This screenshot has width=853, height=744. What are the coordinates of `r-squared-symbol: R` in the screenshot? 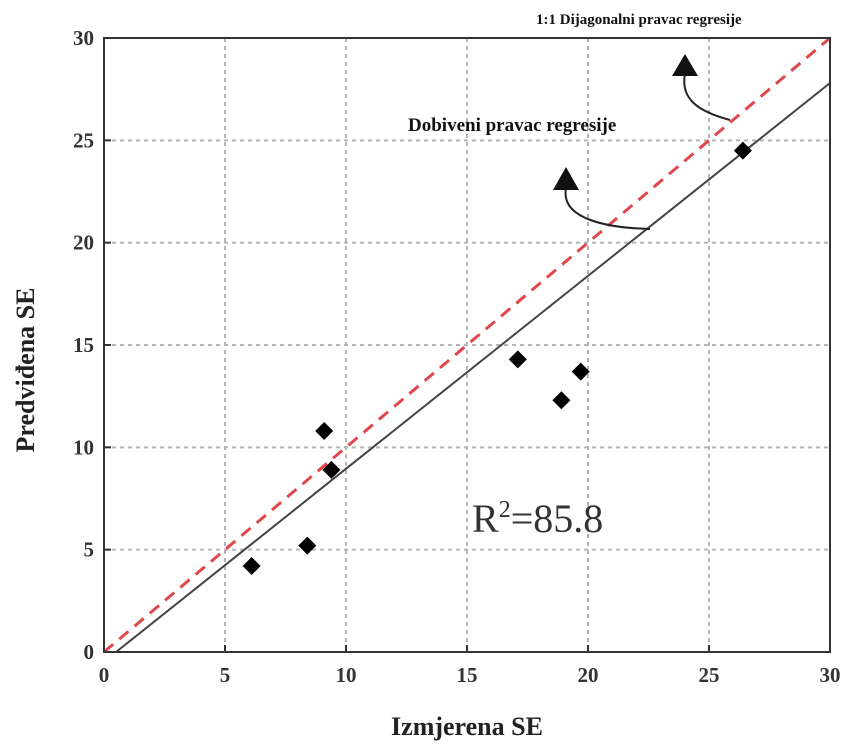 It's located at (485, 518).